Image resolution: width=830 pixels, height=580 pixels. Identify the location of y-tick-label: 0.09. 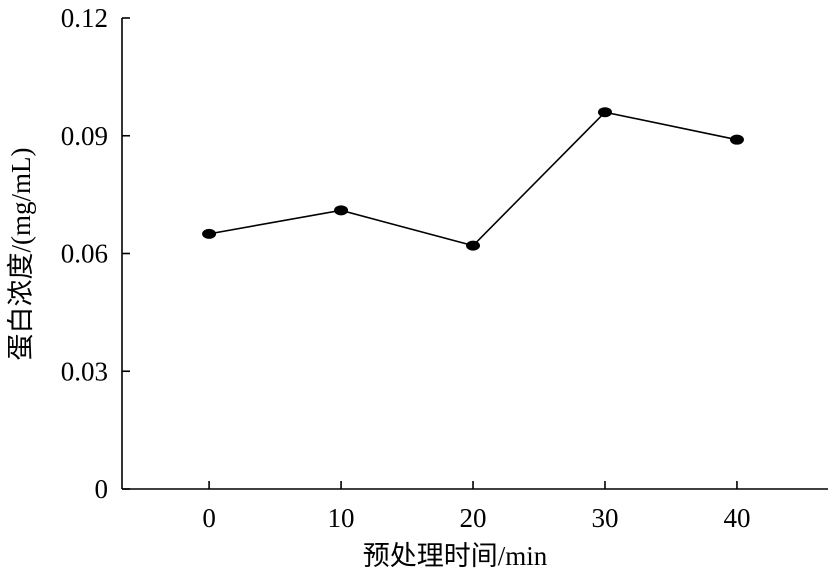
(84, 136).